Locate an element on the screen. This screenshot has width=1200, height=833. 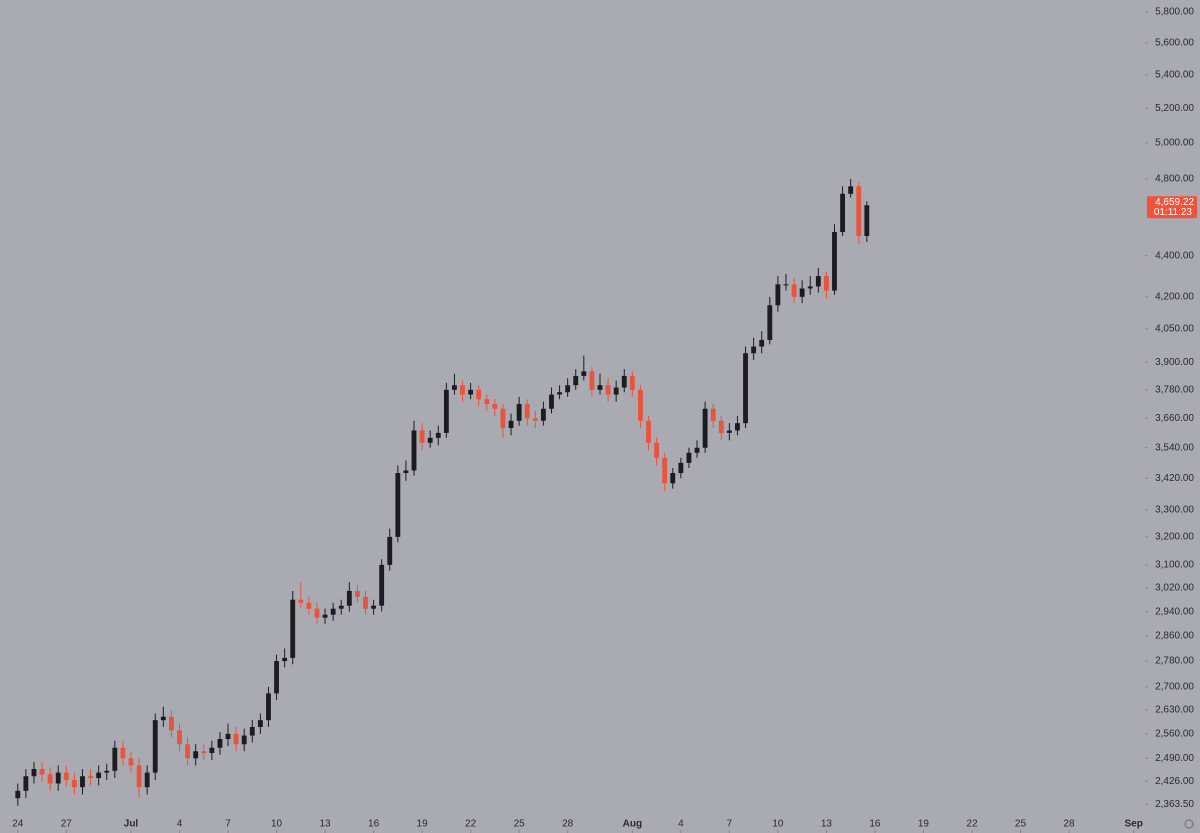
x-tick-label: Sep is located at coordinates (1134, 824).